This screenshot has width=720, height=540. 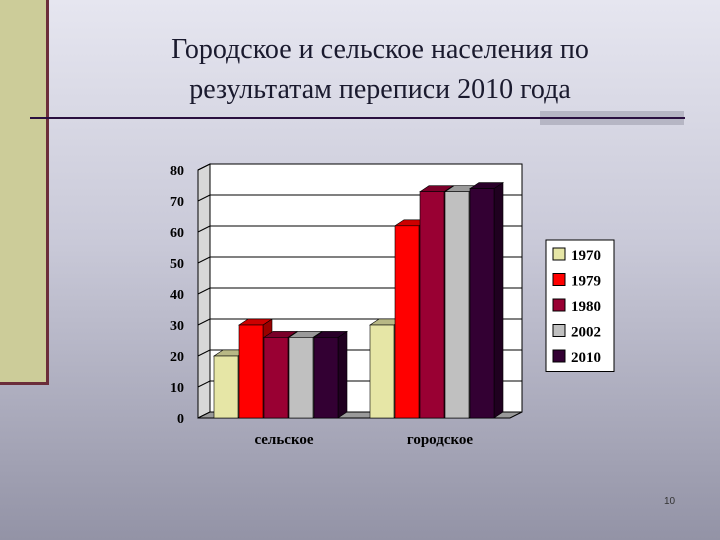 I want to click on legend-label: 2010, so click(x=586, y=358).